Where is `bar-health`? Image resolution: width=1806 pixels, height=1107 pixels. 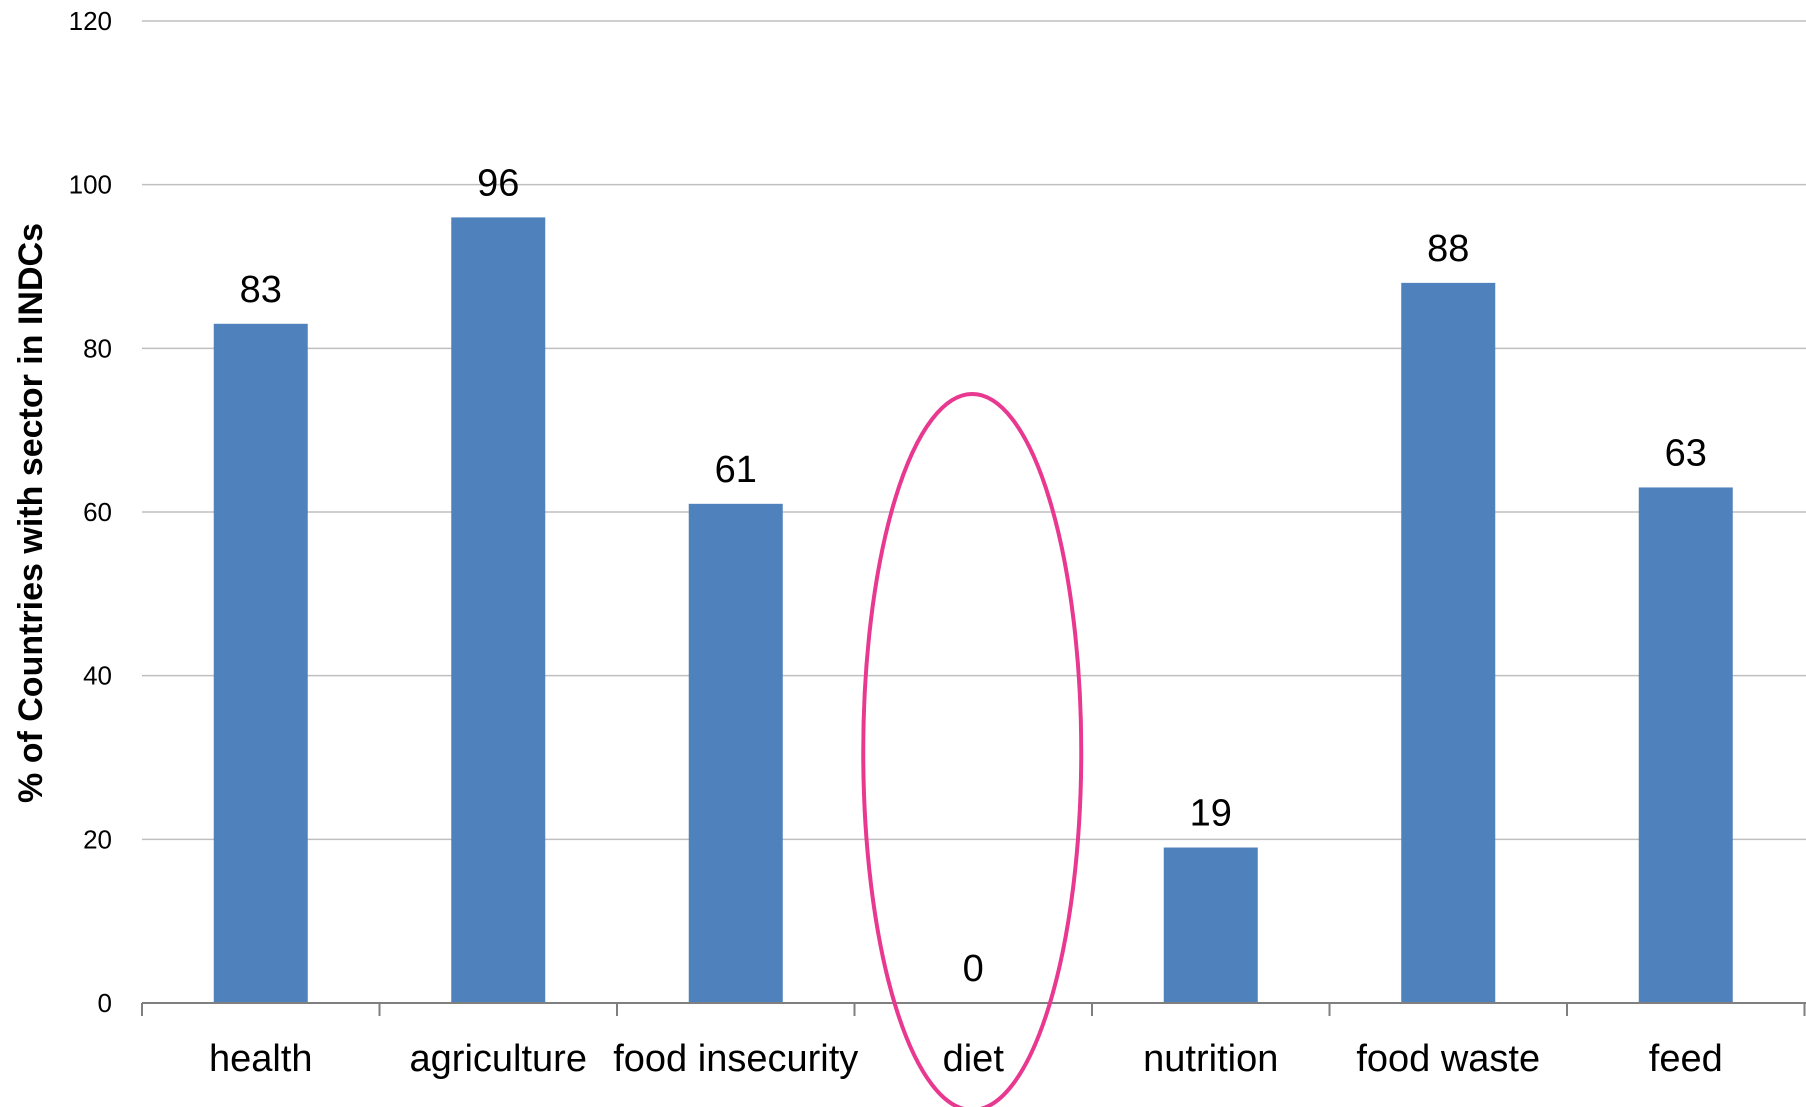 bar-health is located at coordinates (260, 663).